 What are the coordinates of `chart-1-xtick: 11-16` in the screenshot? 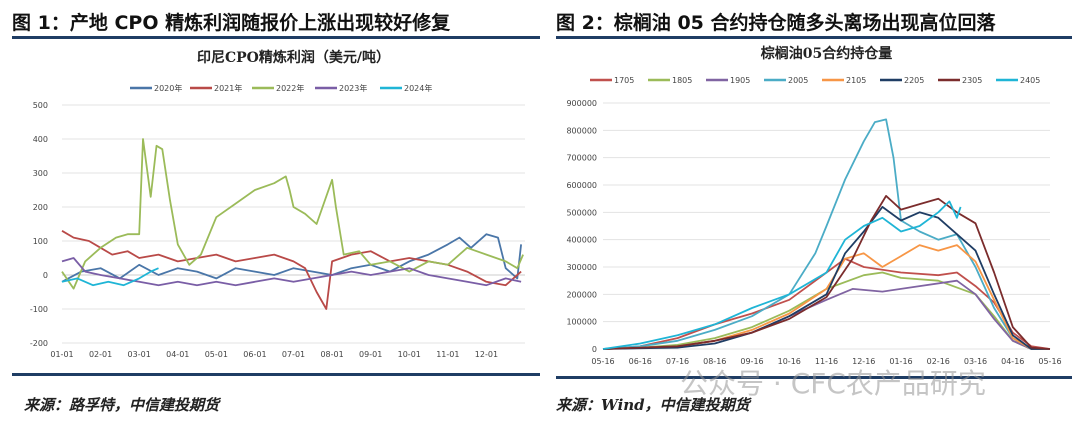 It's located at (826, 361).